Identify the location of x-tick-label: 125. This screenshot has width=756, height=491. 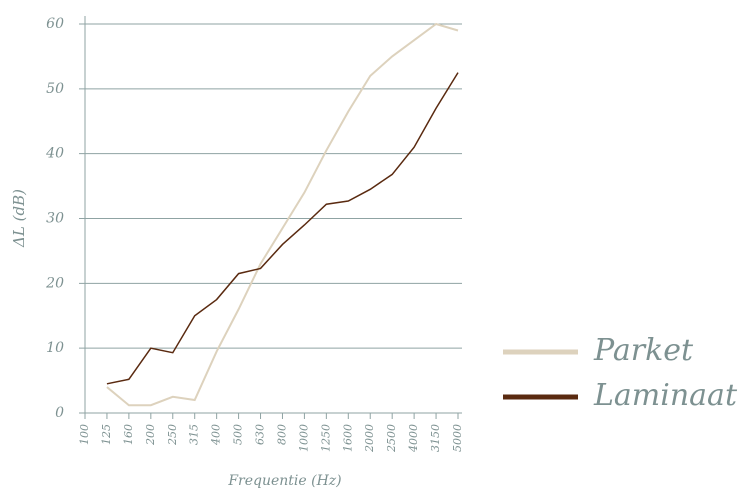
(106, 434).